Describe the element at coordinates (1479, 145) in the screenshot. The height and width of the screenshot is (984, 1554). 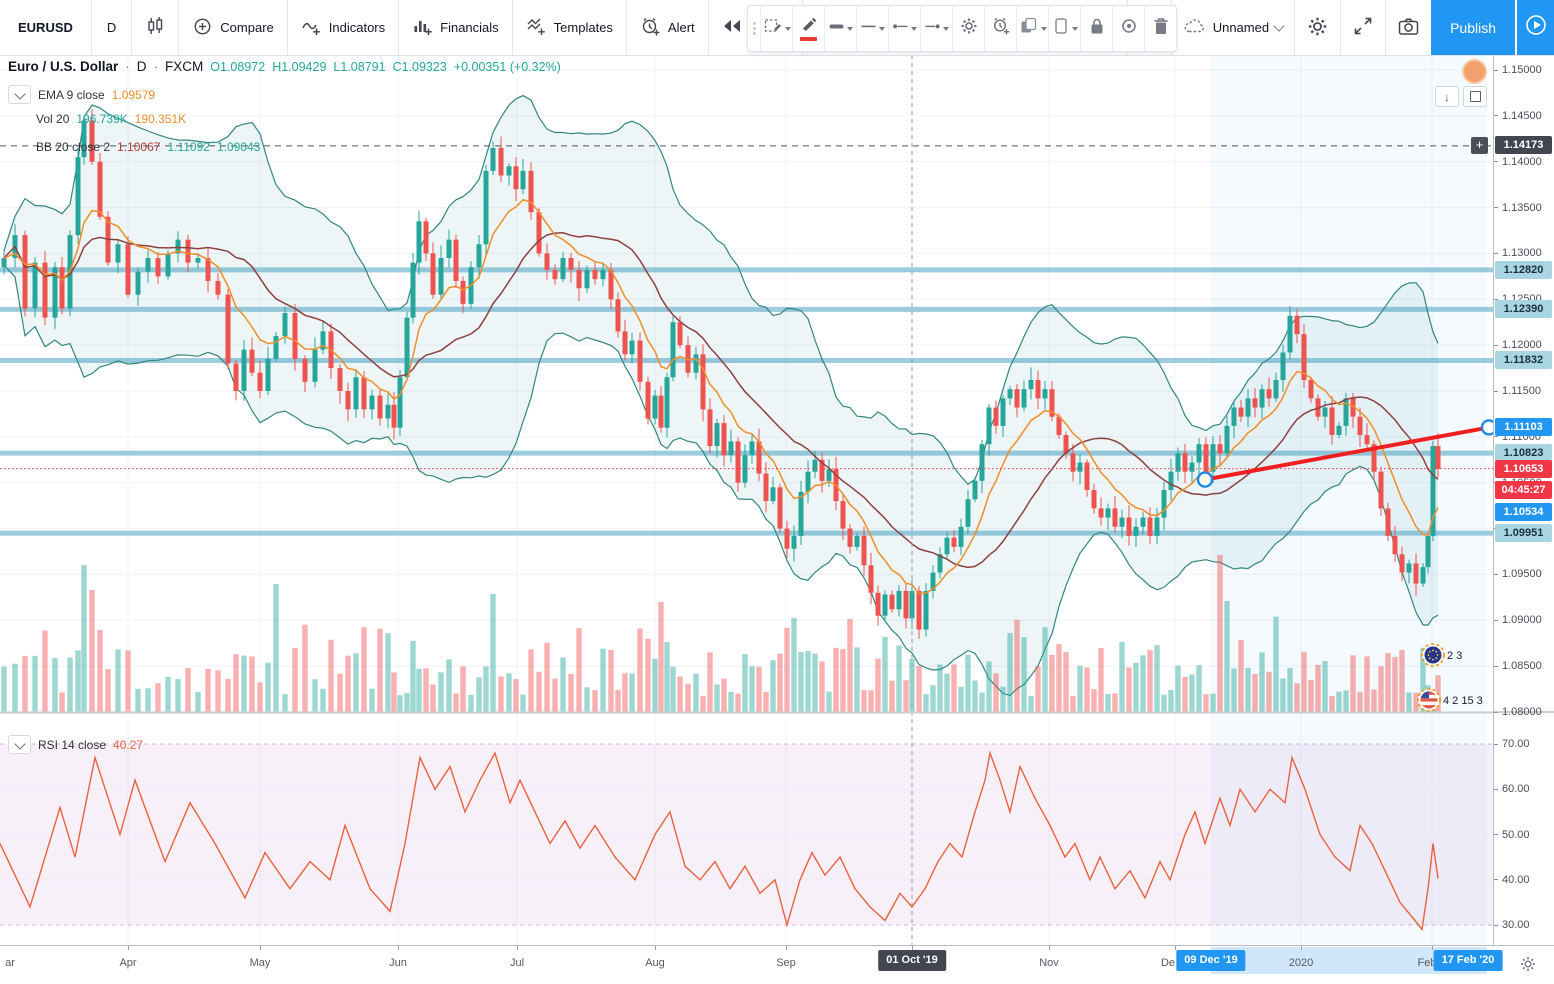
I see `add-alert-plus-button: +` at that location.